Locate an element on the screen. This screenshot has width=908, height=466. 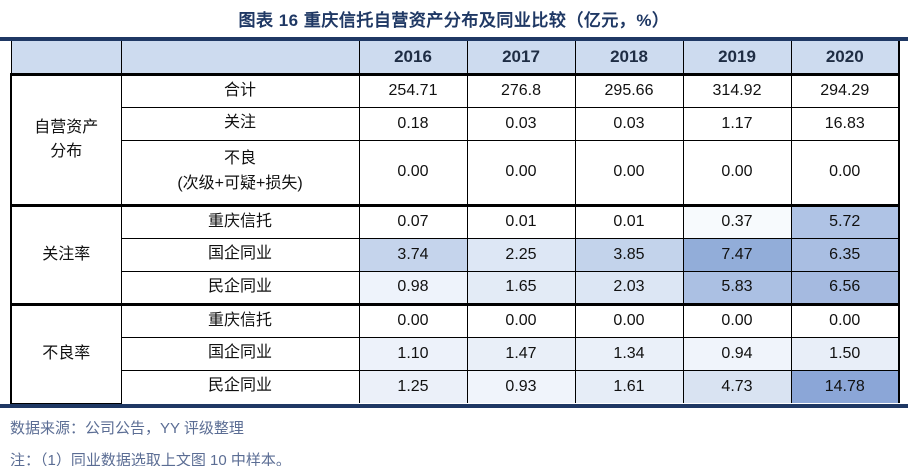
table-row: 民企同业 1.25 0.93 1.61 4.73 14.78 is located at coordinates (455, 386).